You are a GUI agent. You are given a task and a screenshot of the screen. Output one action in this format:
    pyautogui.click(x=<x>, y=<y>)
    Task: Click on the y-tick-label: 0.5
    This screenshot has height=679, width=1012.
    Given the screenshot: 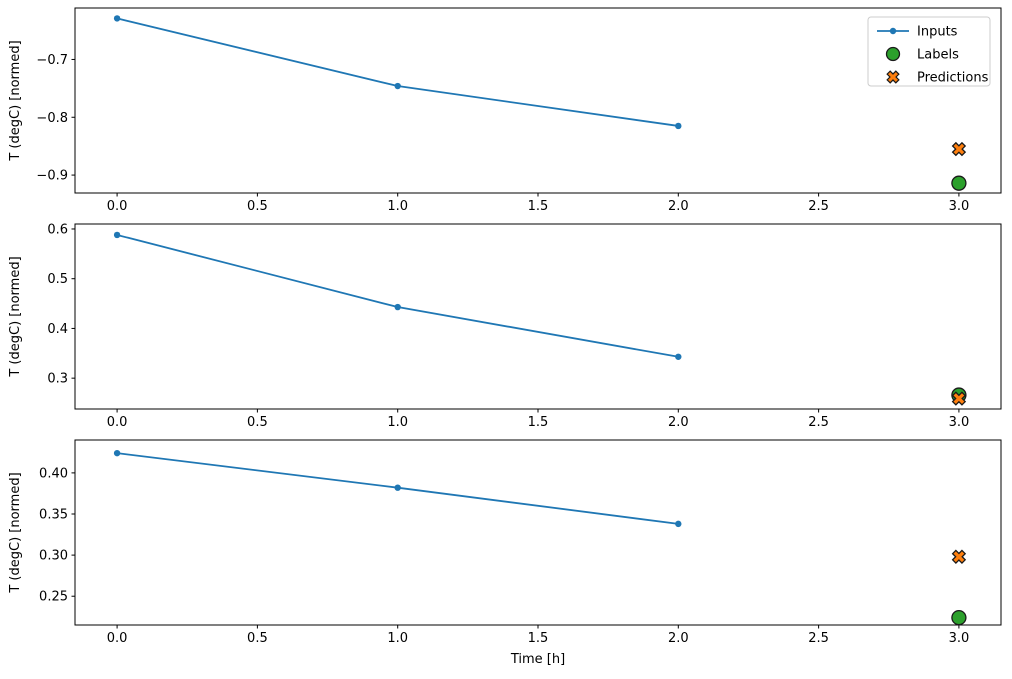 What is the action you would take?
    pyautogui.click(x=57, y=279)
    